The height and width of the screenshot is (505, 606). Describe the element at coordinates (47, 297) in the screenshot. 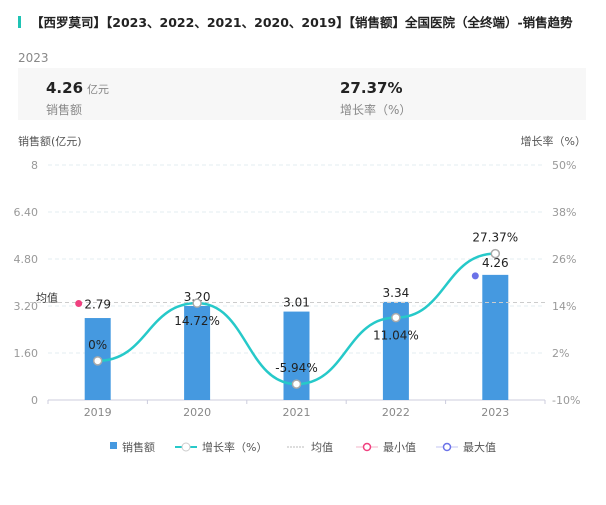

I see `average-label: 均值` at that location.